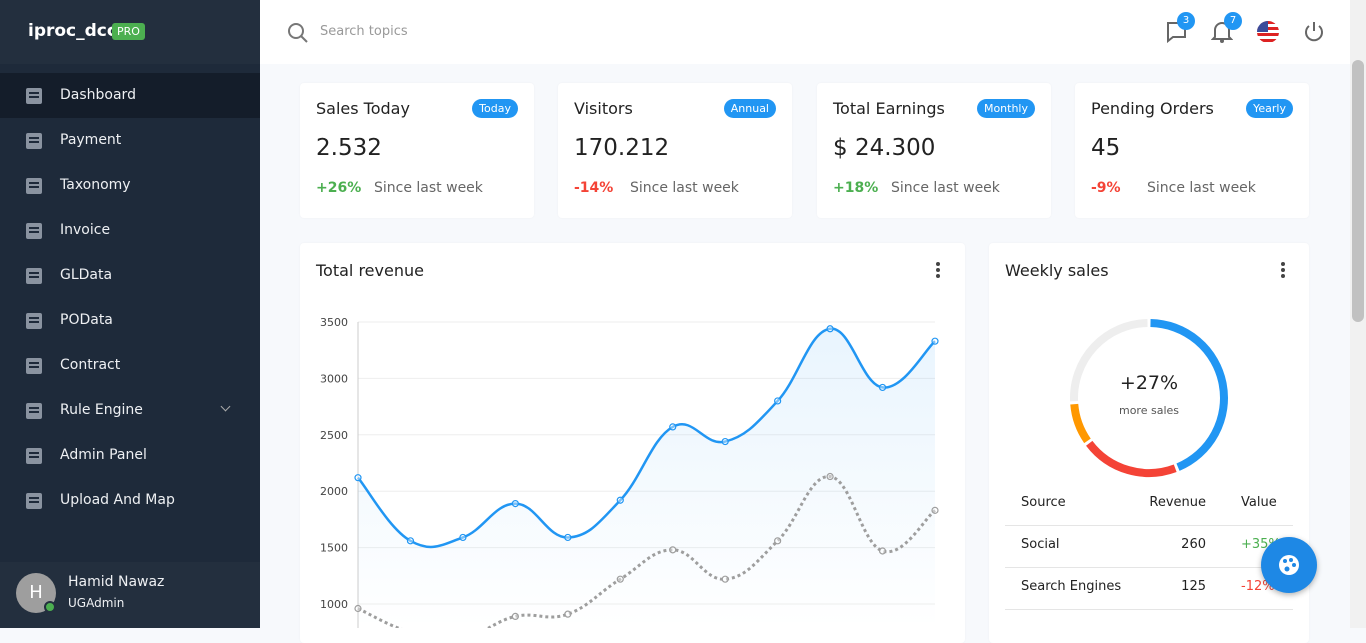  Describe the element at coordinates (298, 33) in the screenshot. I see `search-icon` at that location.